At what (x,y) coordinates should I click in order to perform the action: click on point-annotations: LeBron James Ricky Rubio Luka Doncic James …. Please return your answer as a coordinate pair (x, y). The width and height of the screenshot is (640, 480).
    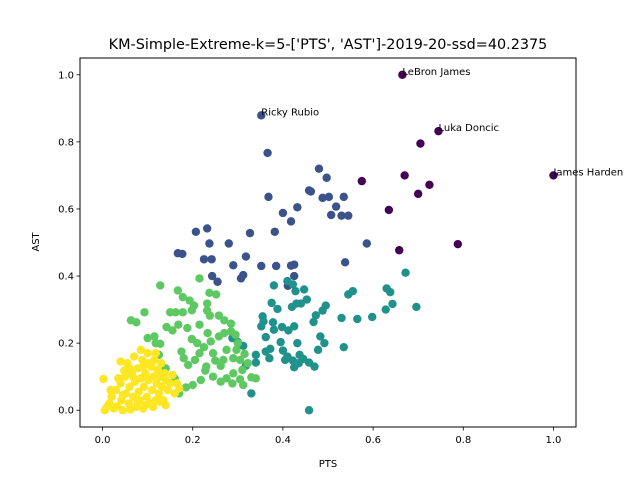
    Looking at the image, I should click on (442, 123).